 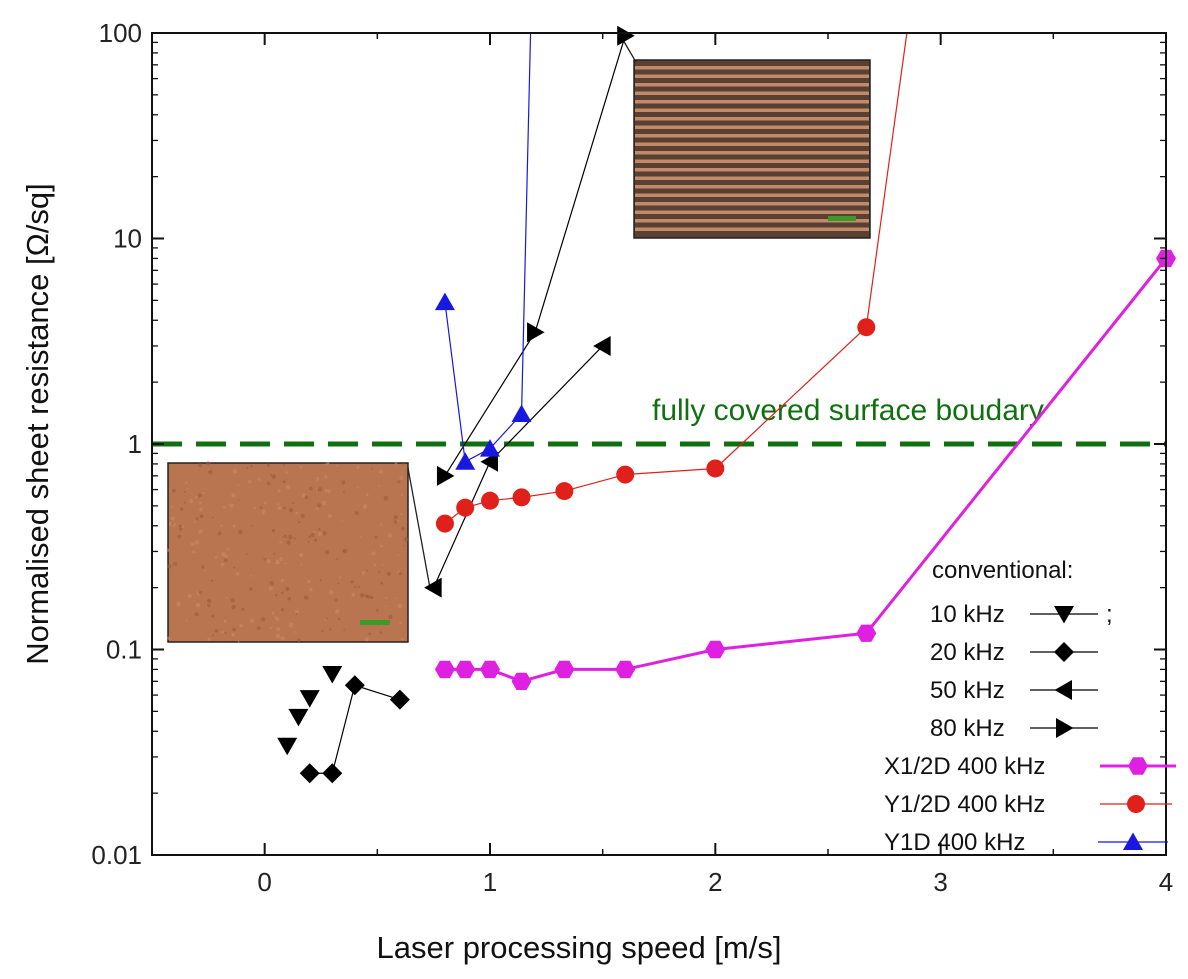 I want to click on y-tick-label: 1, so click(x=135, y=444).